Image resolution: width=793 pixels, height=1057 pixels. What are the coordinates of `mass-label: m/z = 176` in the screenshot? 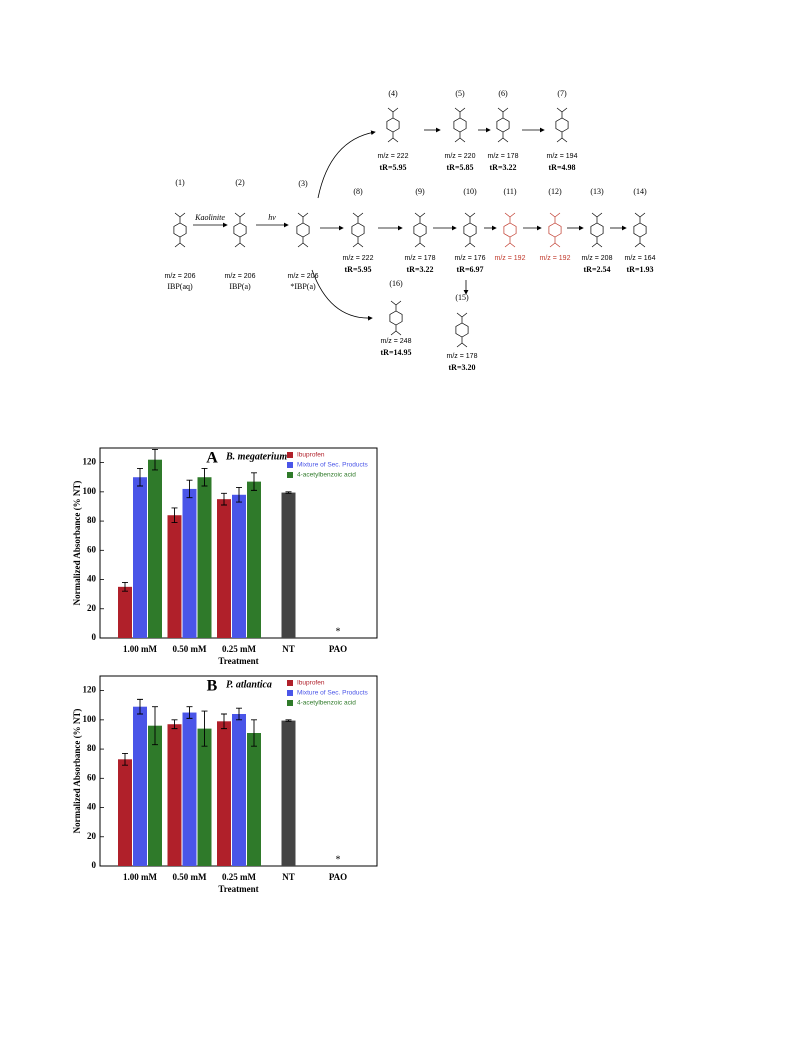 It's located at (470, 258).